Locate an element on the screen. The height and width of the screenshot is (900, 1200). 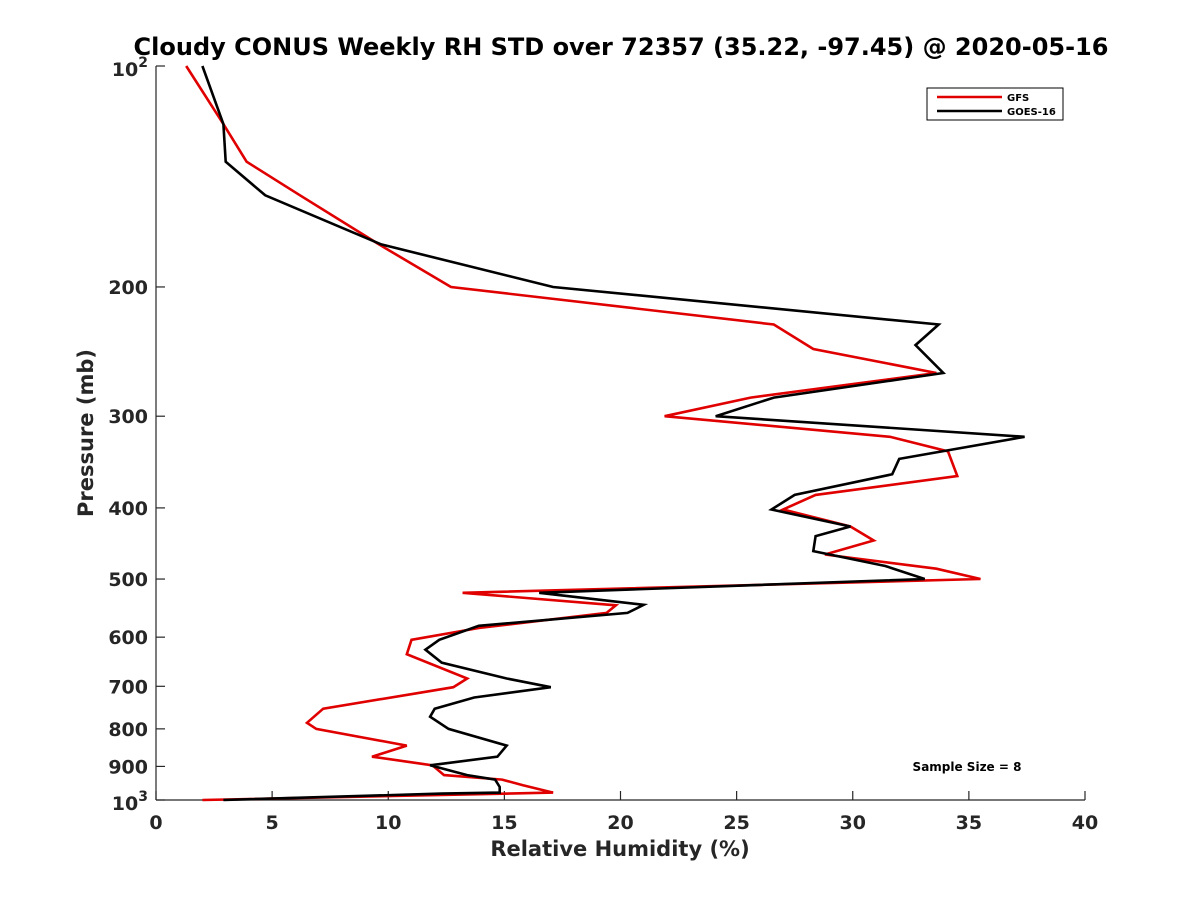
y-tick-label: 300 is located at coordinates (128, 417).